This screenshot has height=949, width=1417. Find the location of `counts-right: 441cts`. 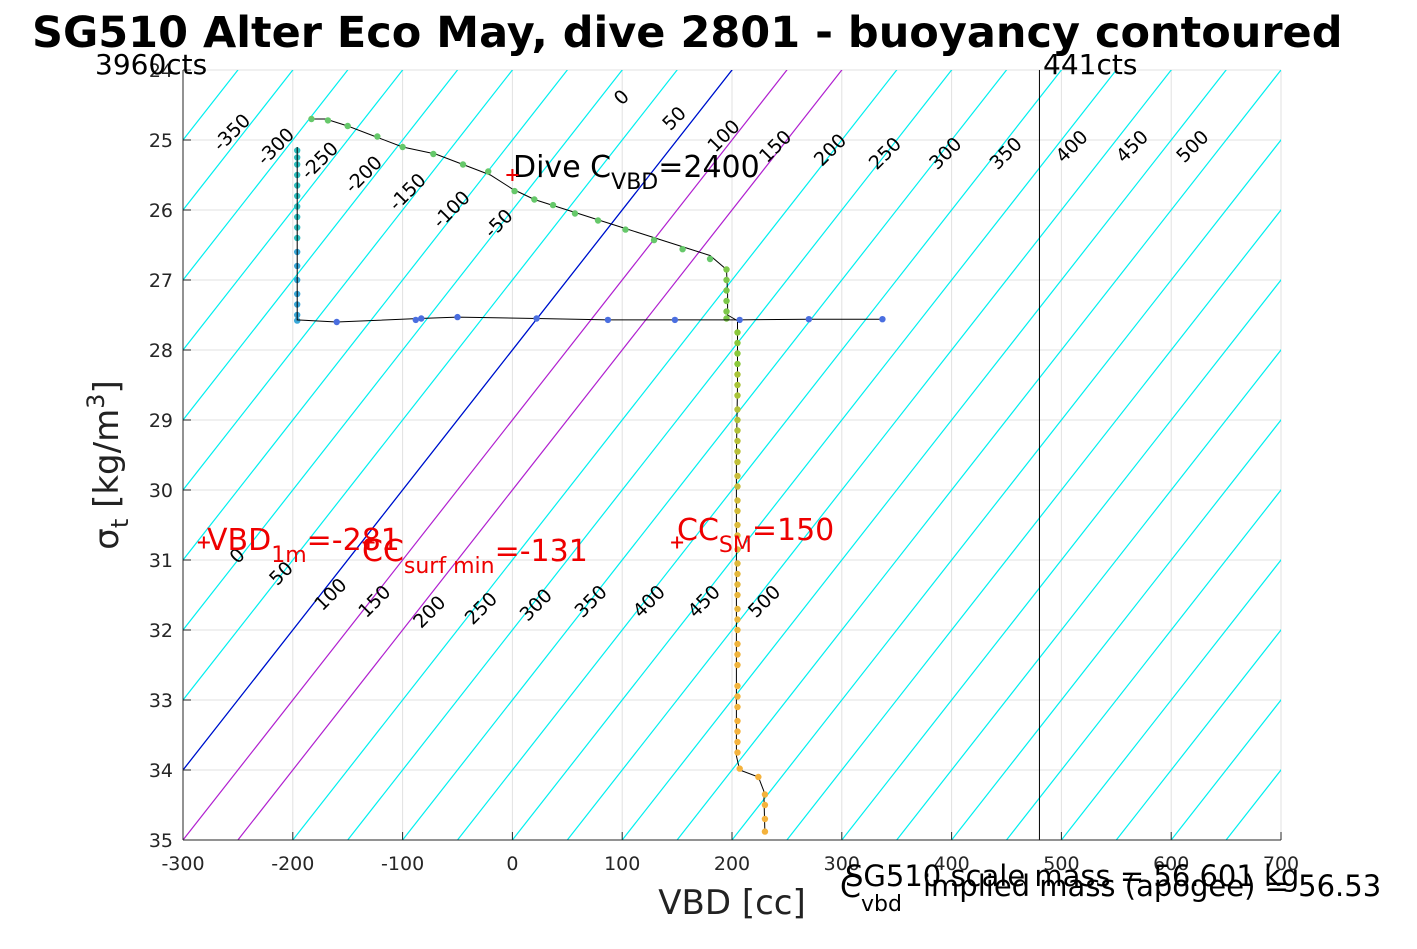

counts-right: 441cts is located at coordinates (1090, 64).